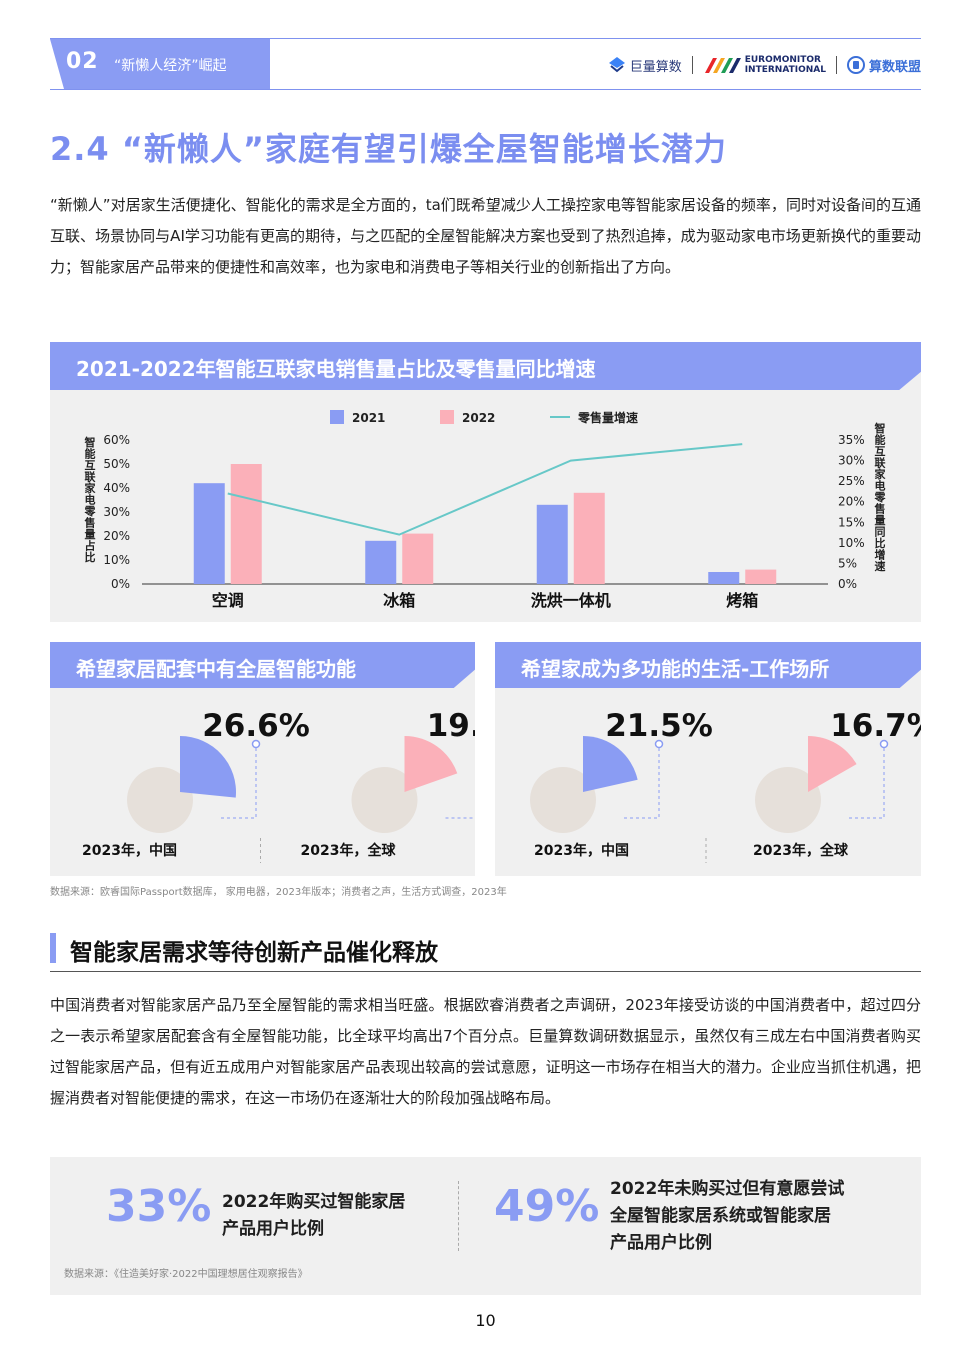 This screenshot has height=1364, width=971. I want to click on stat-value: 49%, so click(547, 1206).